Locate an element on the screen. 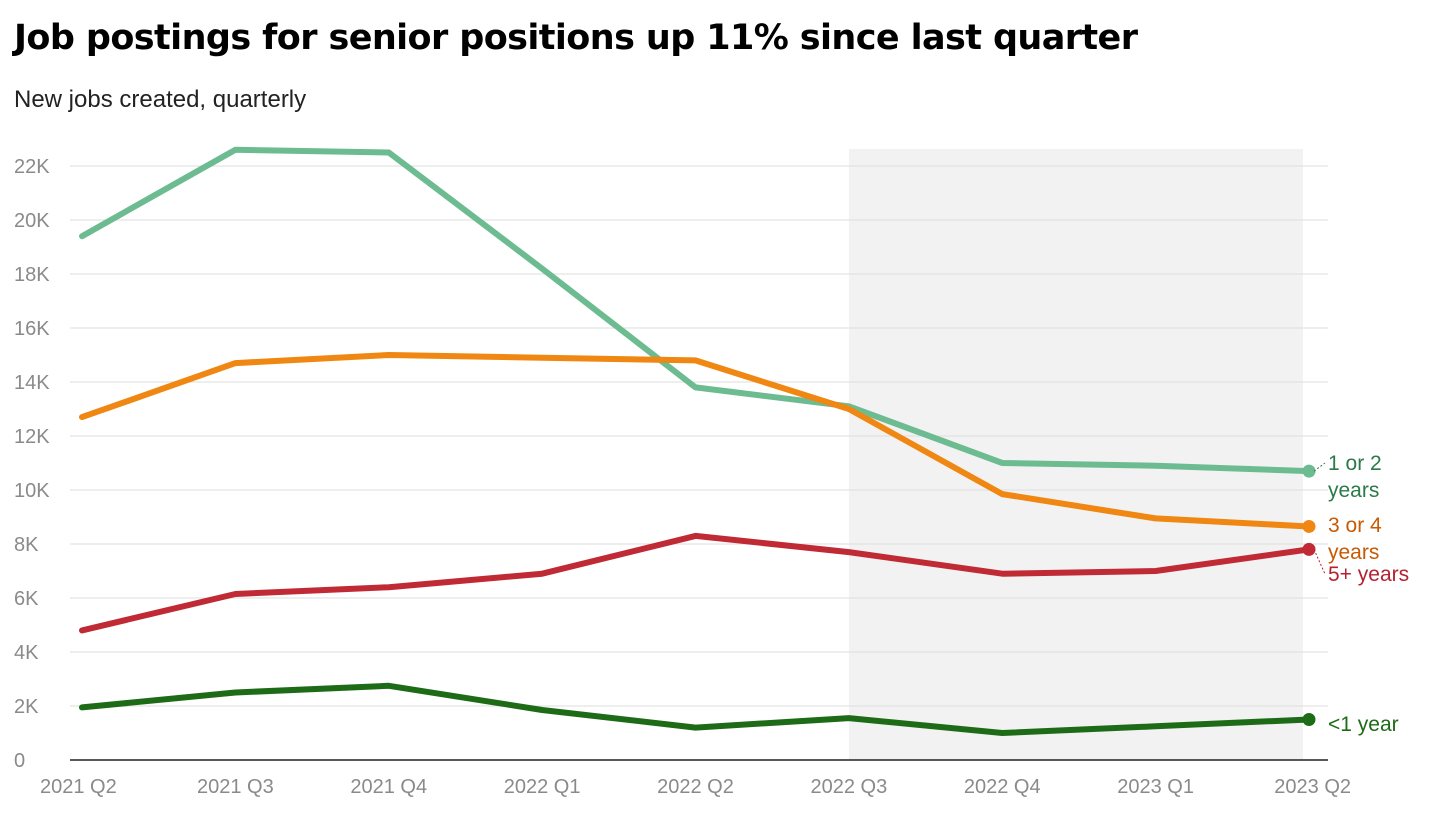 This screenshot has height=816, width=1456. x-tick-label: 2022 Q4 is located at coordinates (1002, 787).